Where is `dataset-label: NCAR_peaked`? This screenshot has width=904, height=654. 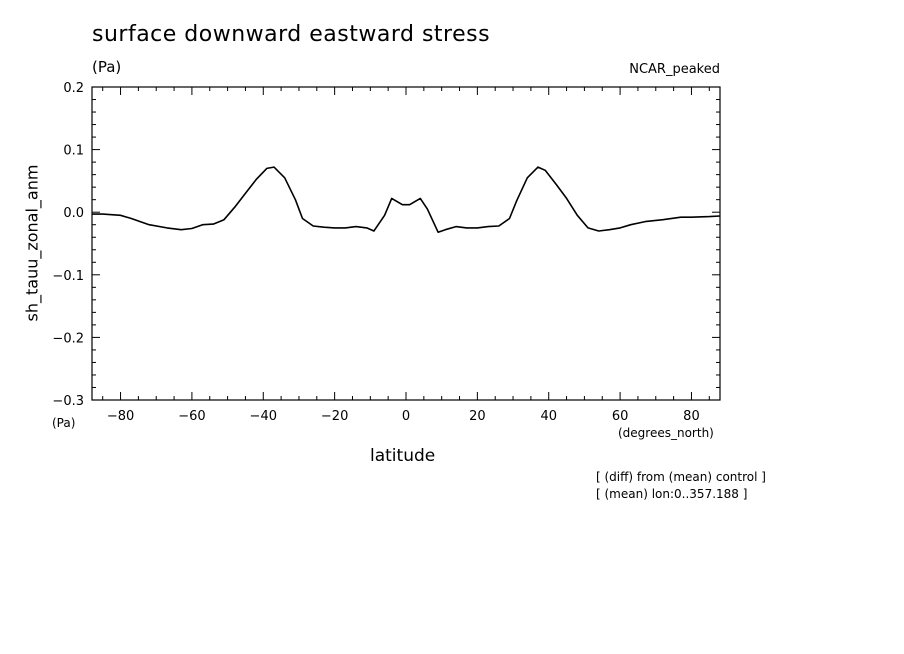
dataset-label: NCAR_peaked is located at coordinates (674, 69).